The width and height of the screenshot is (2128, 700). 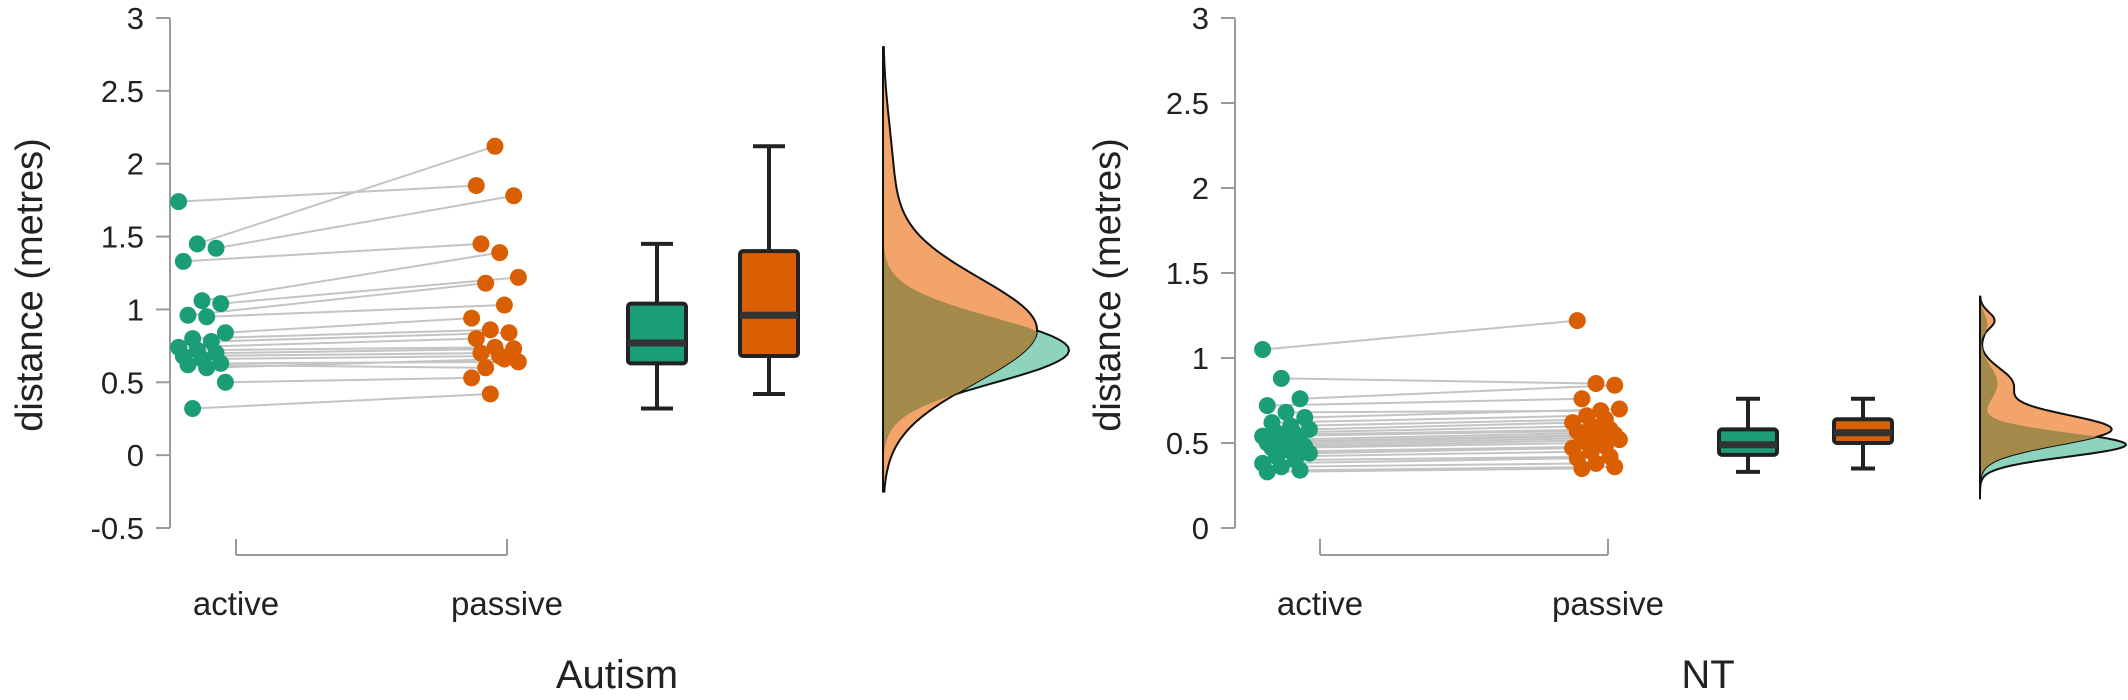 What do you see at coordinates (117, 528) in the screenshot?
I see `y-tick-label: -0.5` at bounding box center [117, 528].